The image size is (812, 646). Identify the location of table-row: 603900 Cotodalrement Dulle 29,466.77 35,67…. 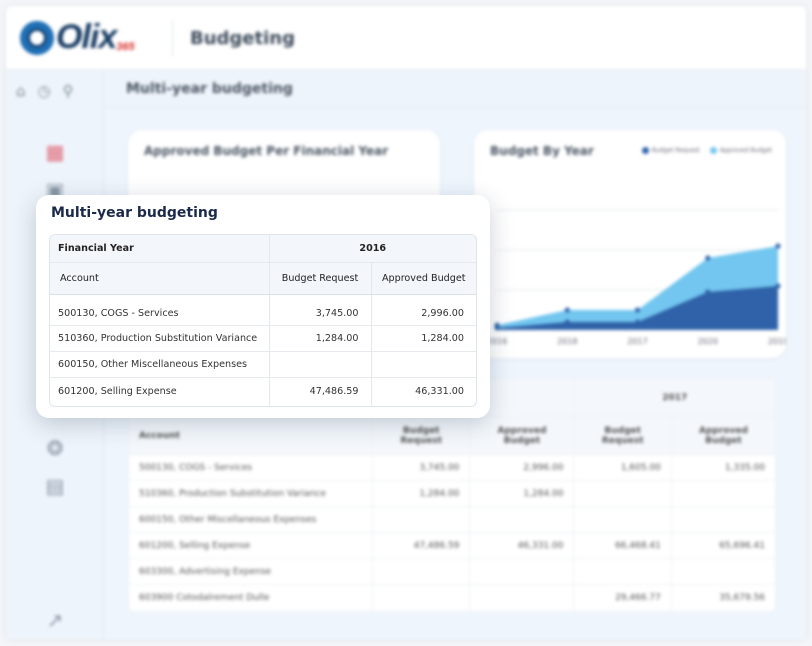
(452, 597).